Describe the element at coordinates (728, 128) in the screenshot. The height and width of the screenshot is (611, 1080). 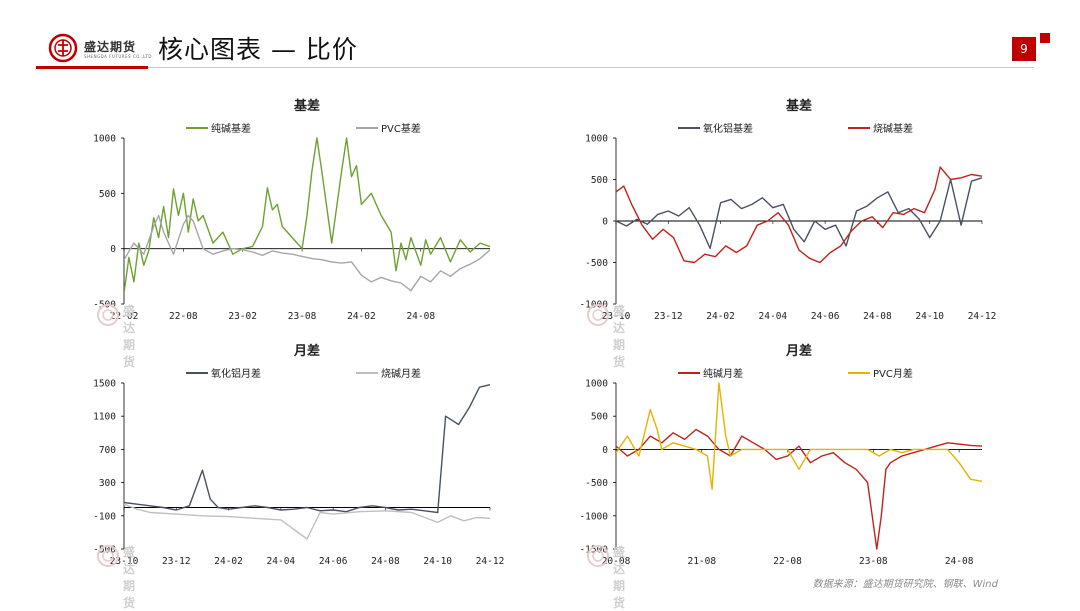
I see `legend-label: 氧化铝基差` at that location.